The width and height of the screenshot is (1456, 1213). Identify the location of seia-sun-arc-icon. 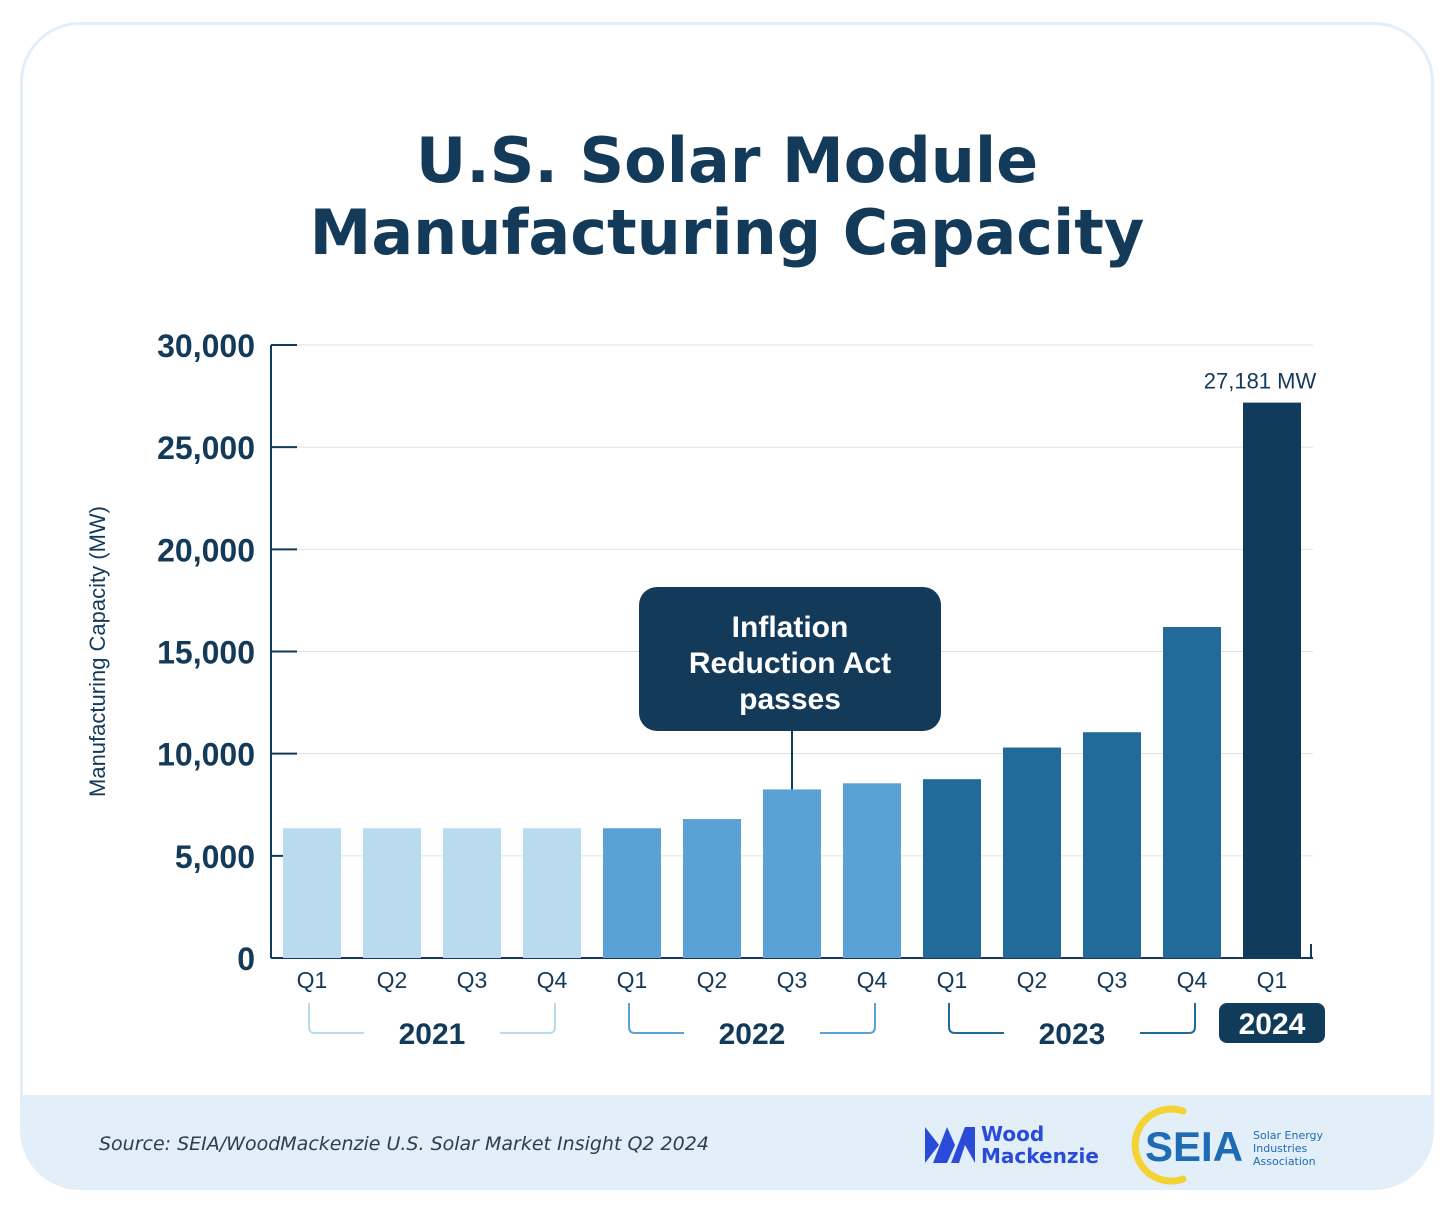
(1159, 1145).